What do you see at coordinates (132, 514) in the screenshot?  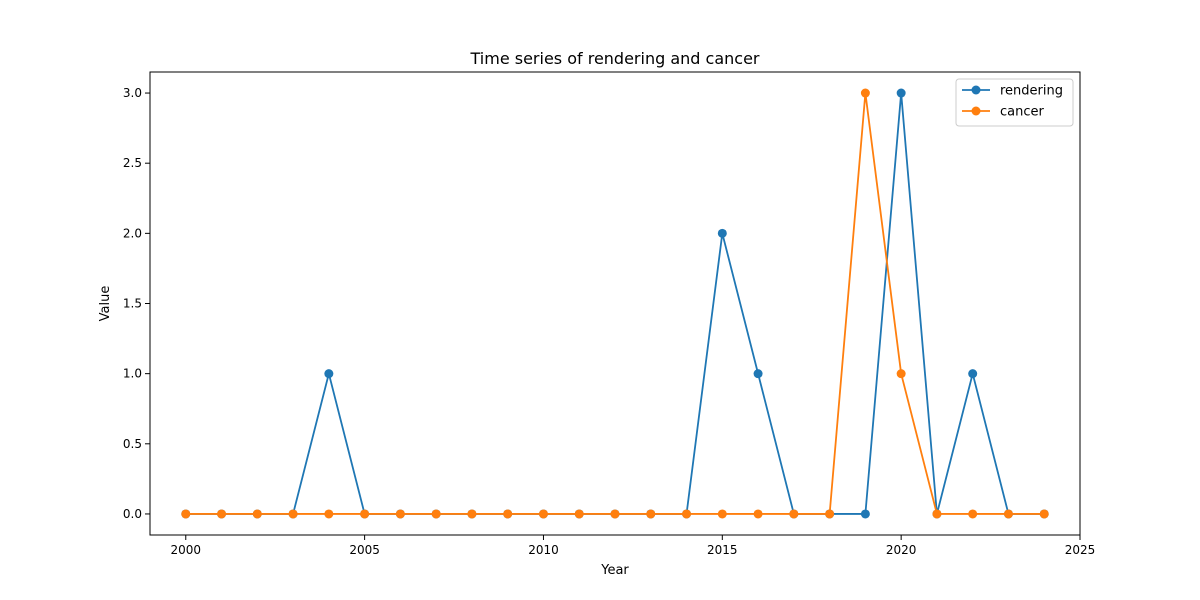 I see `y-tick-label: 0.0` at bounding box center [132, 514].